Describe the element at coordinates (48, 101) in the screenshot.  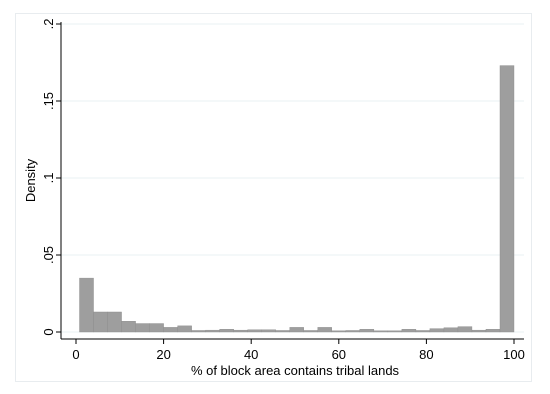
I see `y-tick-label: .15` at that location.